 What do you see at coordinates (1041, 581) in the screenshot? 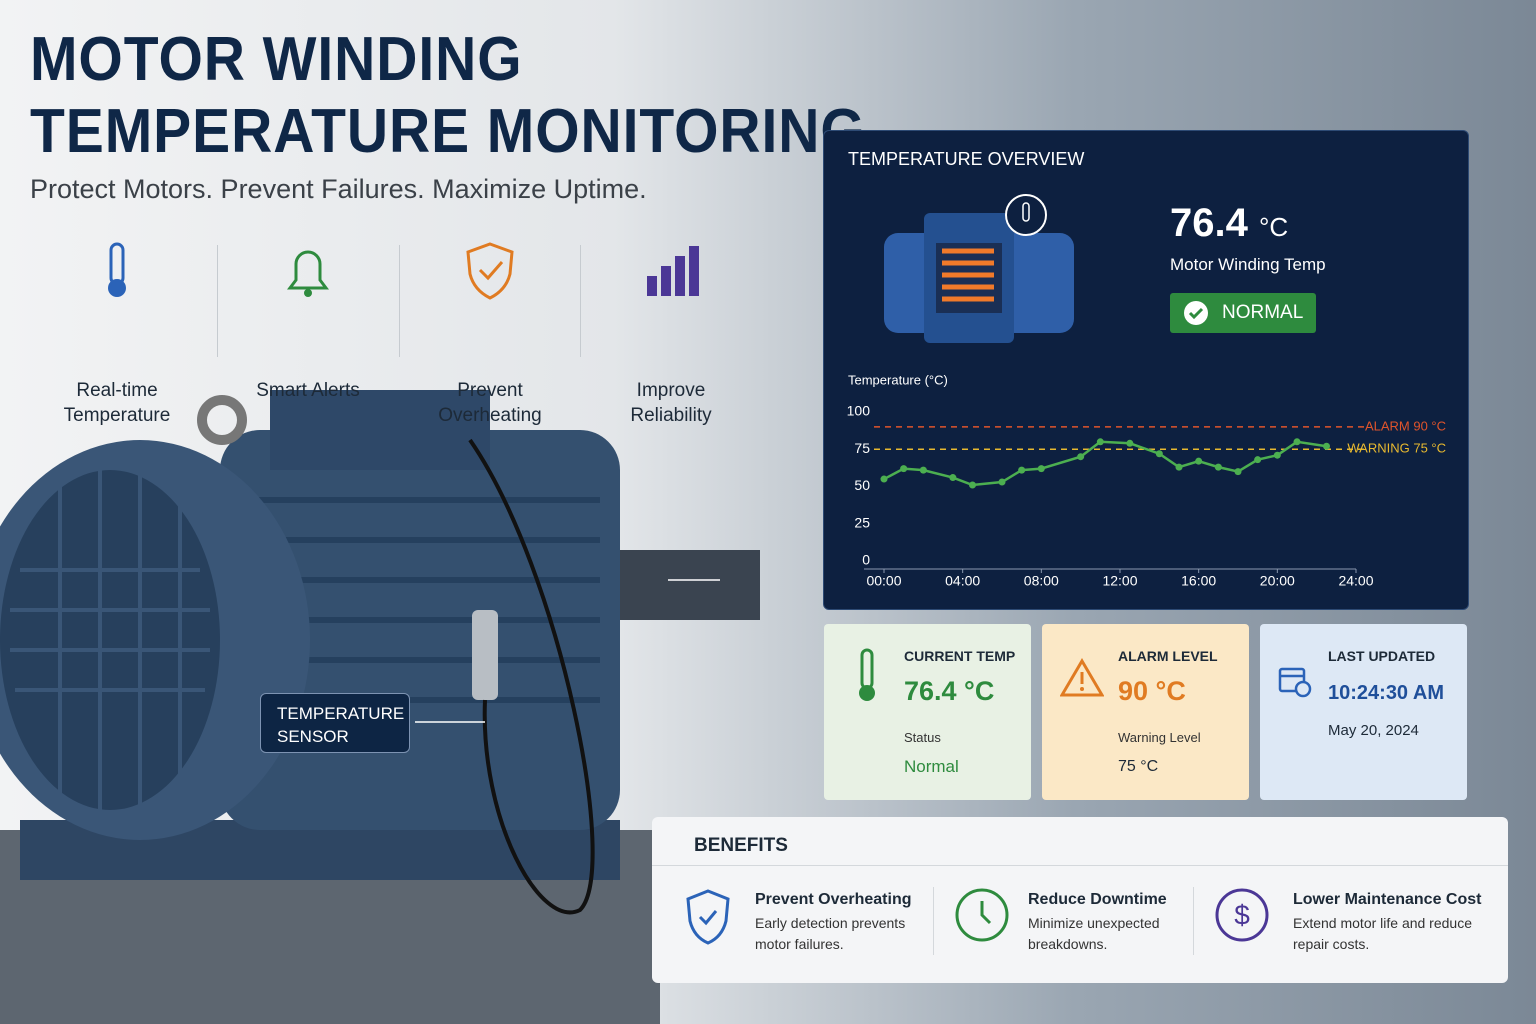
I see `x-tick-label: 08:00` at bounding box center [1041, 581].